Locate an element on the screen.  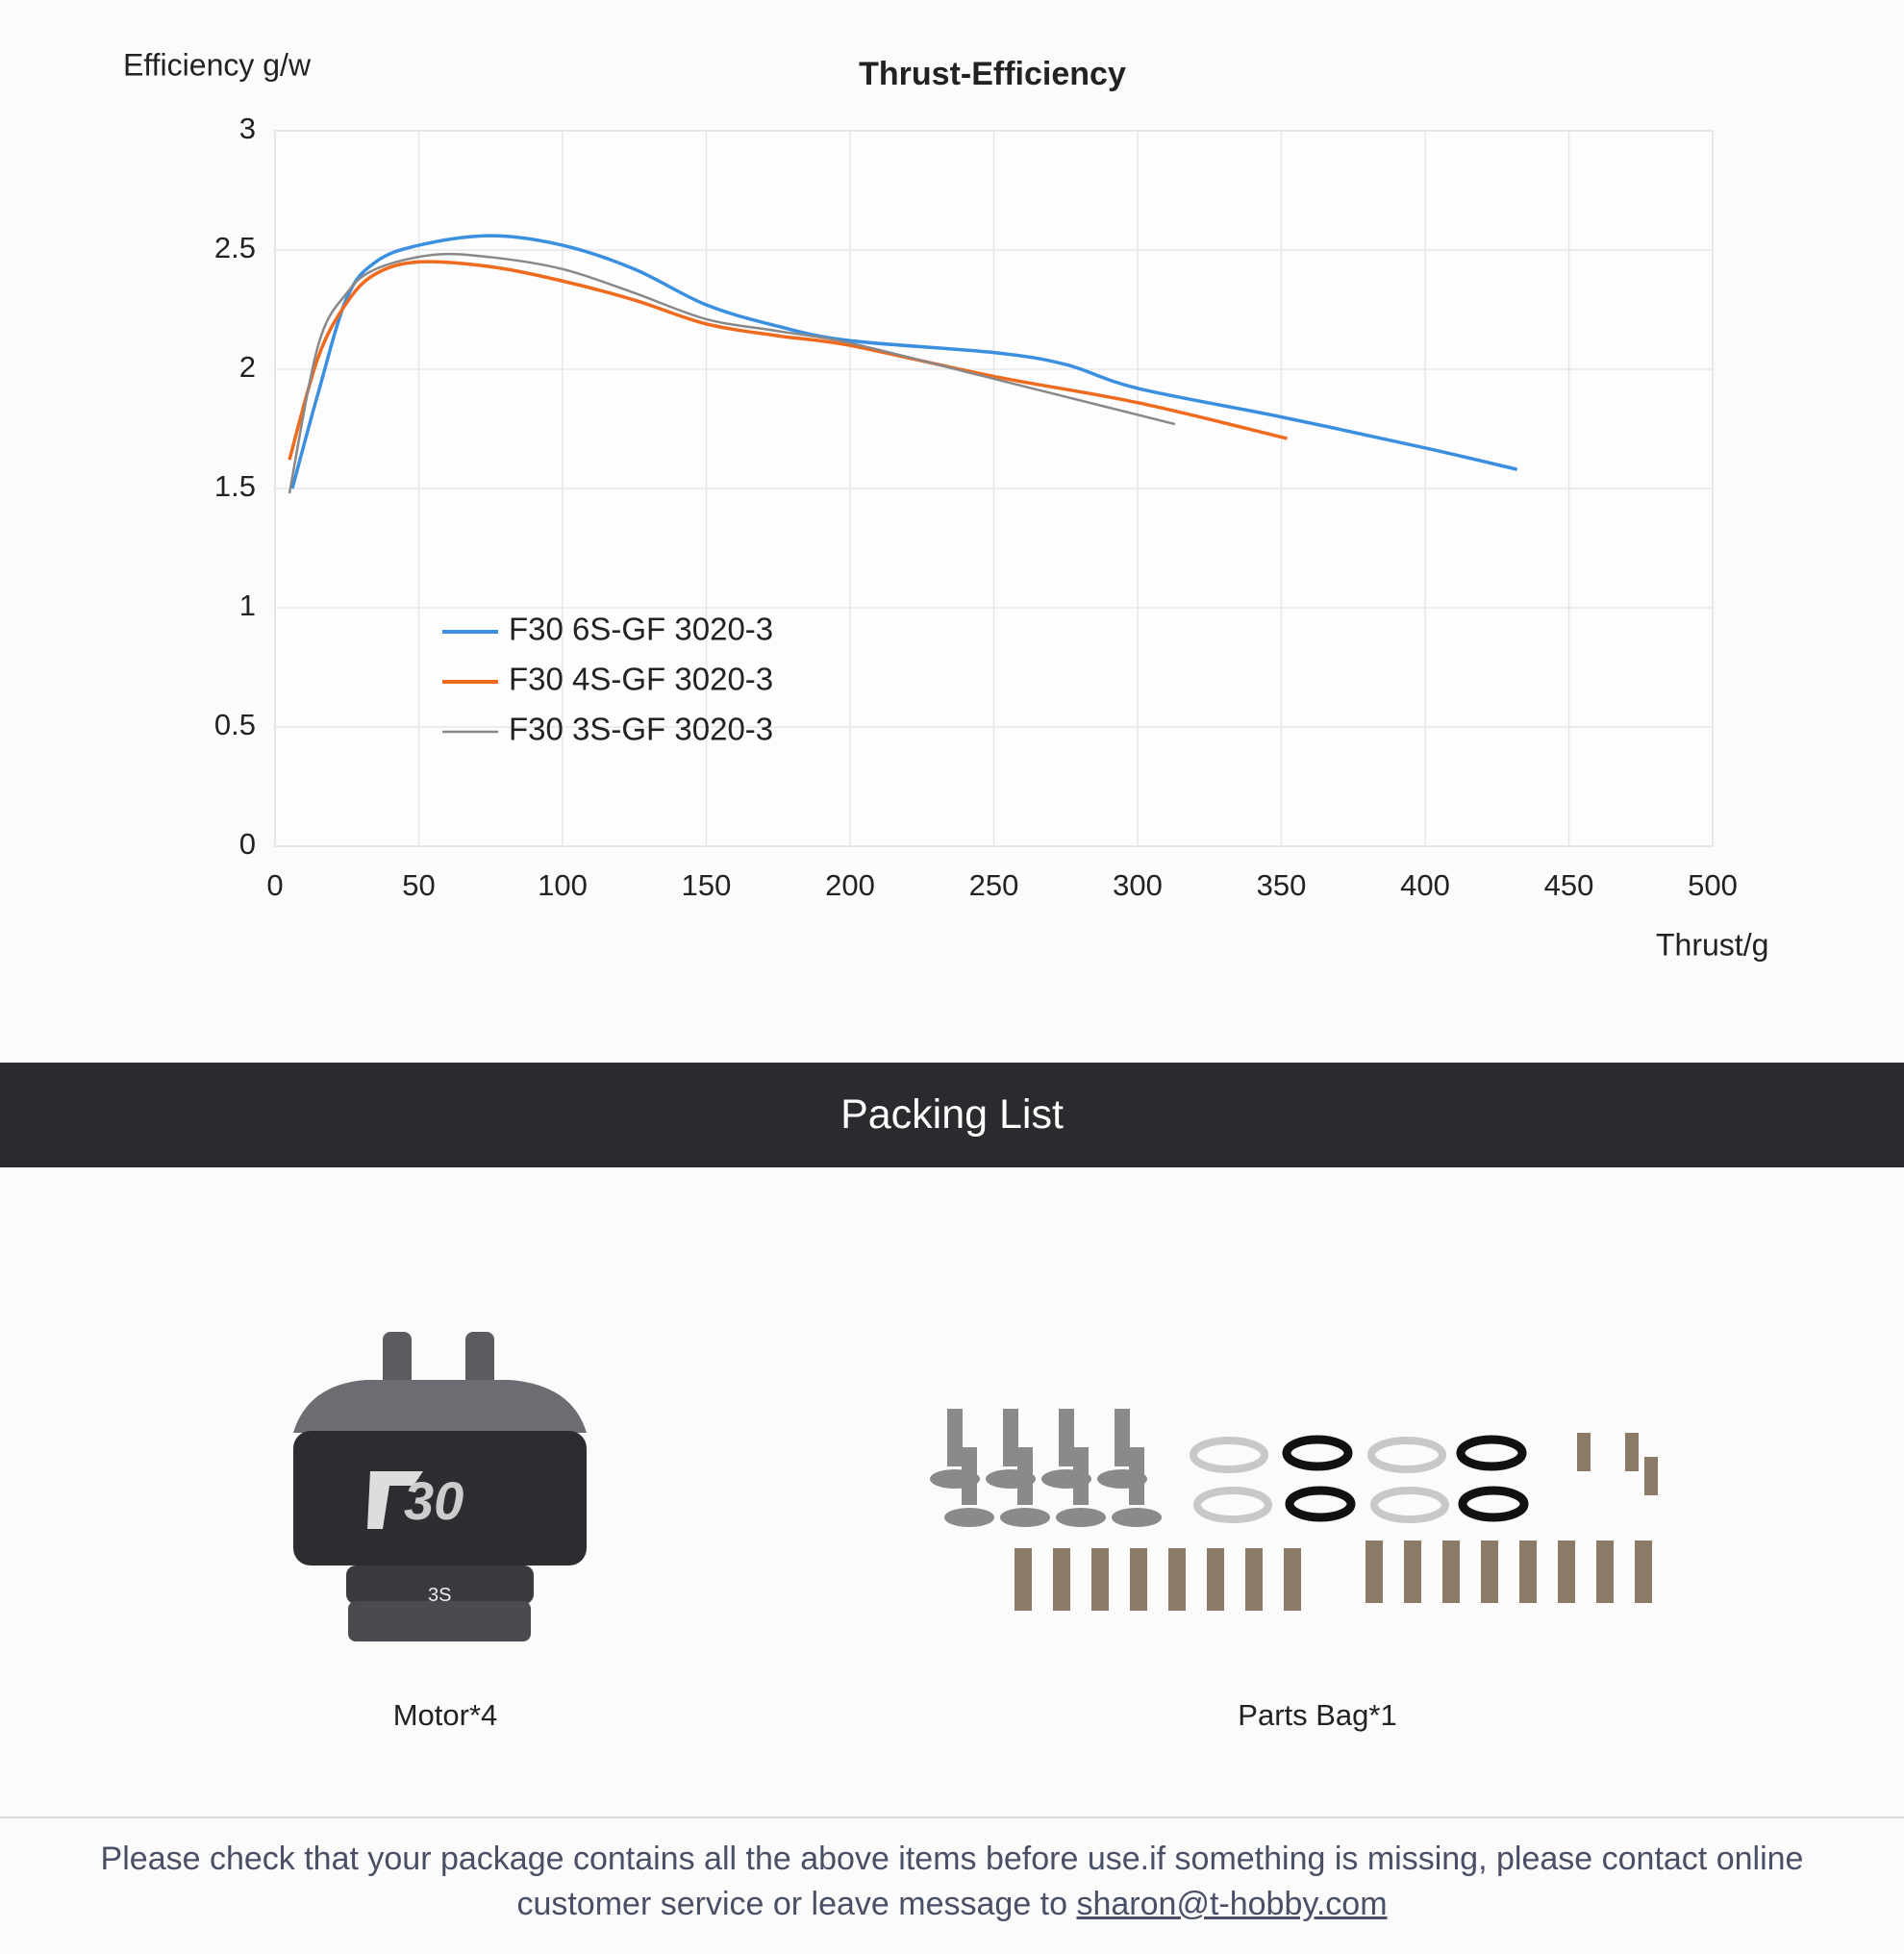
parts-image is located at coordinates (1294, 1510).